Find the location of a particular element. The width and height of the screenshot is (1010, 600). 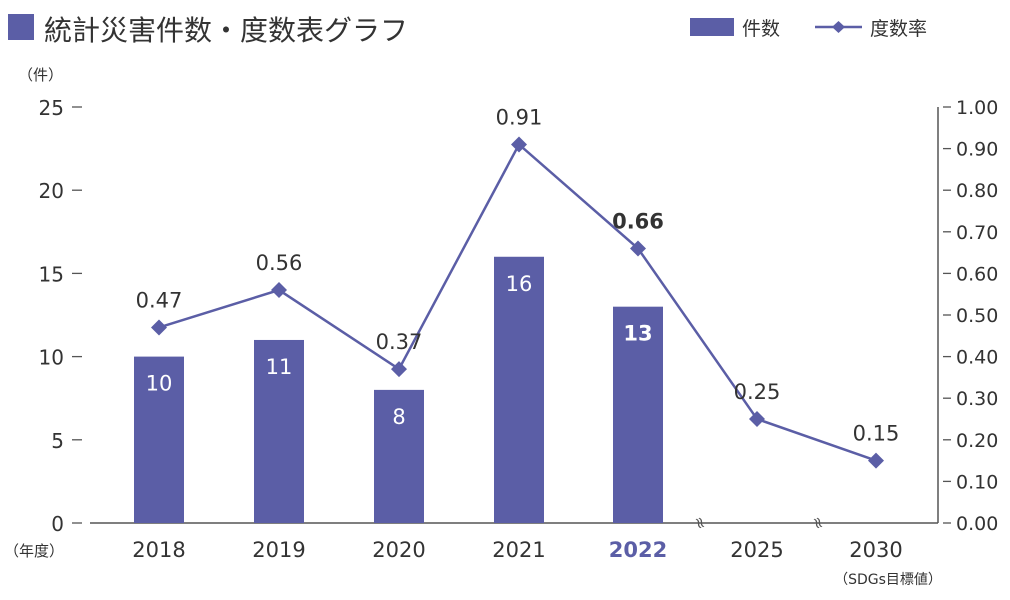

x-axis-category-label: 2022 is located at coordinates (638, 550).